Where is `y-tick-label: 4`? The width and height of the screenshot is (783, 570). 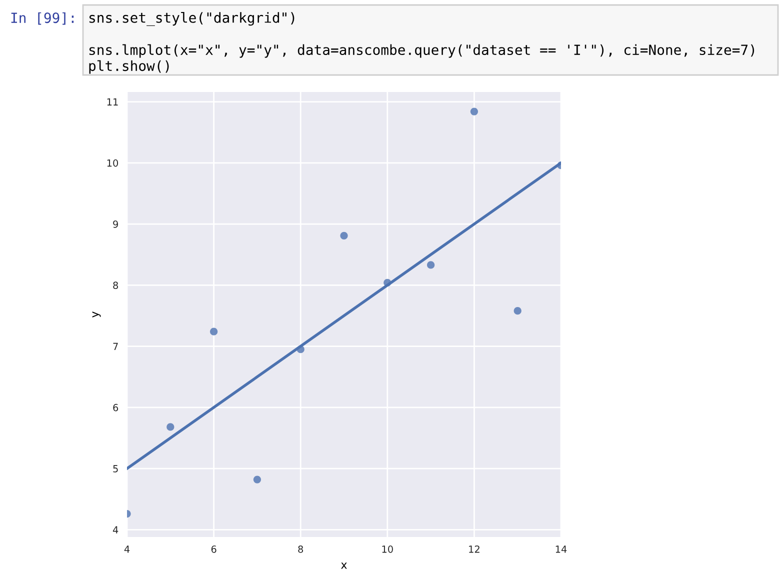
y-tick-label: 4 is located at coordinates (115, 530).